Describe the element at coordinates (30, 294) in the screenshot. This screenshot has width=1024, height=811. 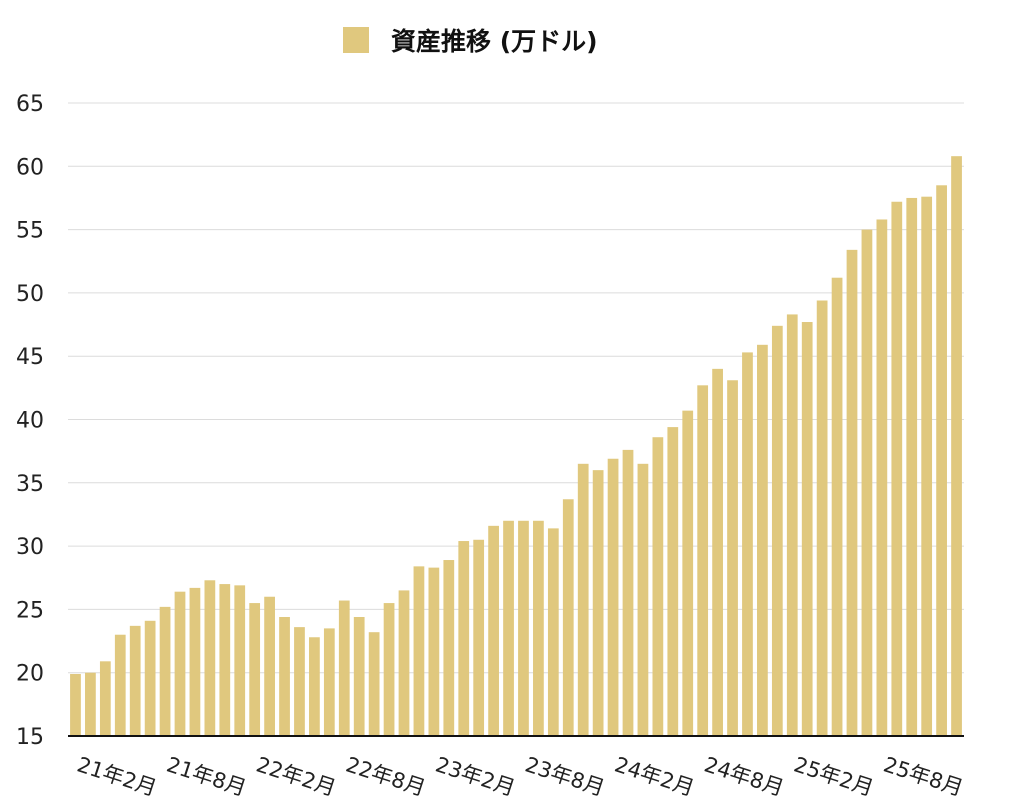
I see `y-tick-label: 50` at that location.